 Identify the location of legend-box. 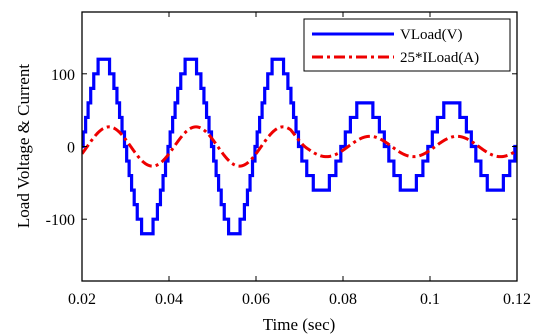
(407, 45).